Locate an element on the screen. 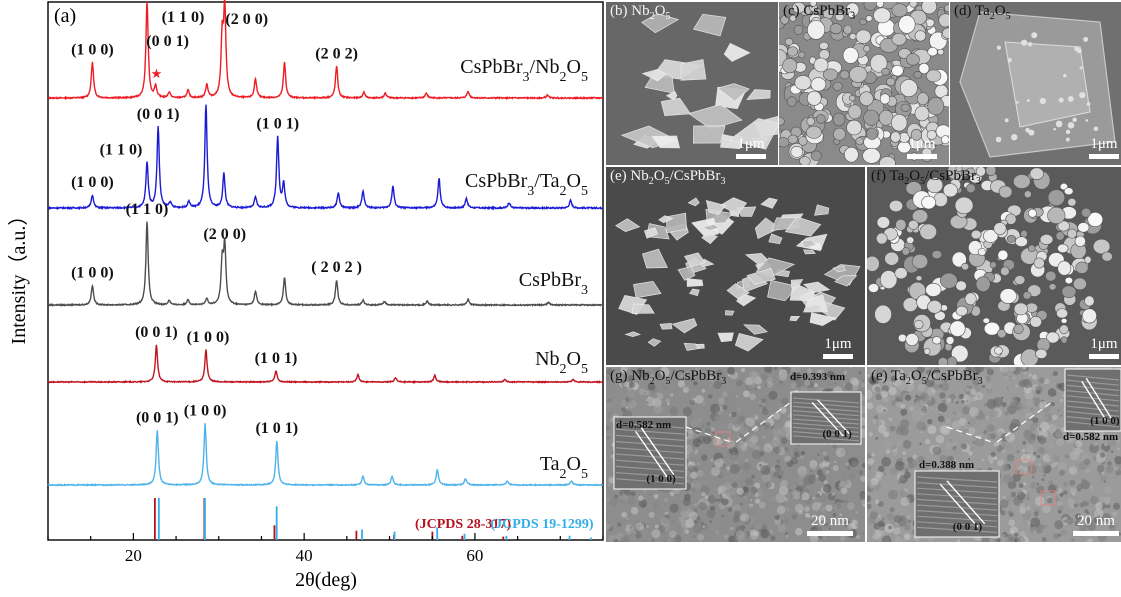  x-axis-label: 2θ(deg) is located at coordinates (326, 580).